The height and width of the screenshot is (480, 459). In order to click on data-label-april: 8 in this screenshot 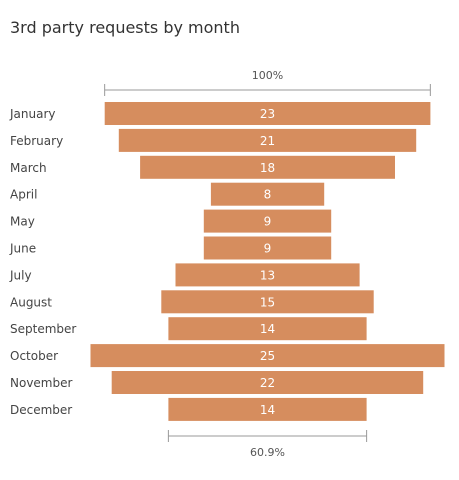, I will do `click(268, 195)`.